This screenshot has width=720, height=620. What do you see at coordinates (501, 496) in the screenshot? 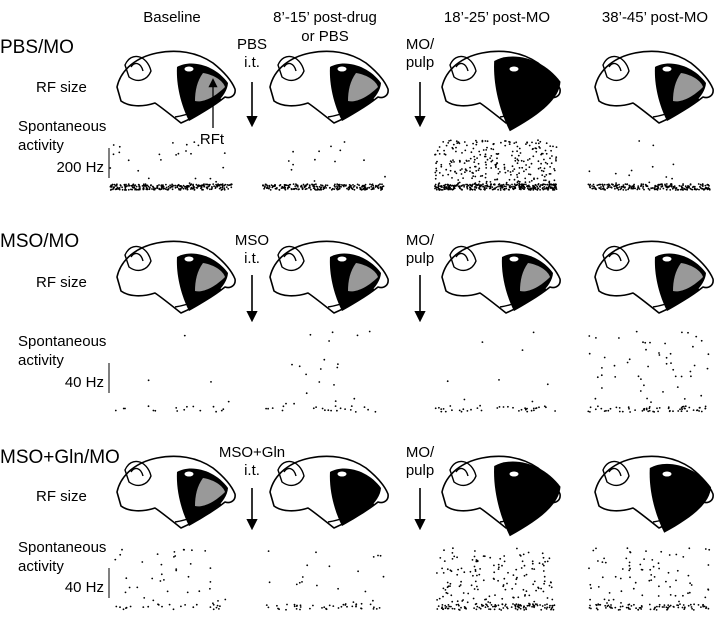
I see `rat-head` at bounding box center [501, 496].